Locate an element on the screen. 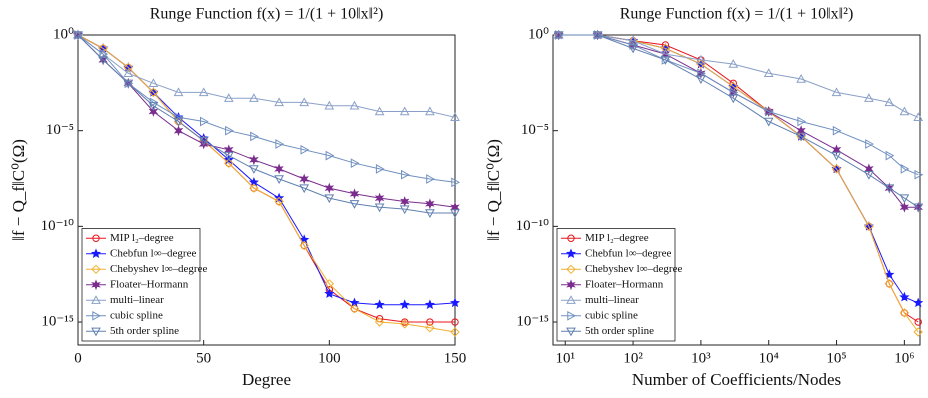 The image size is (928, 398). y-tick-label: 10⁻¹⁵ is located at coordinates (57, 321).